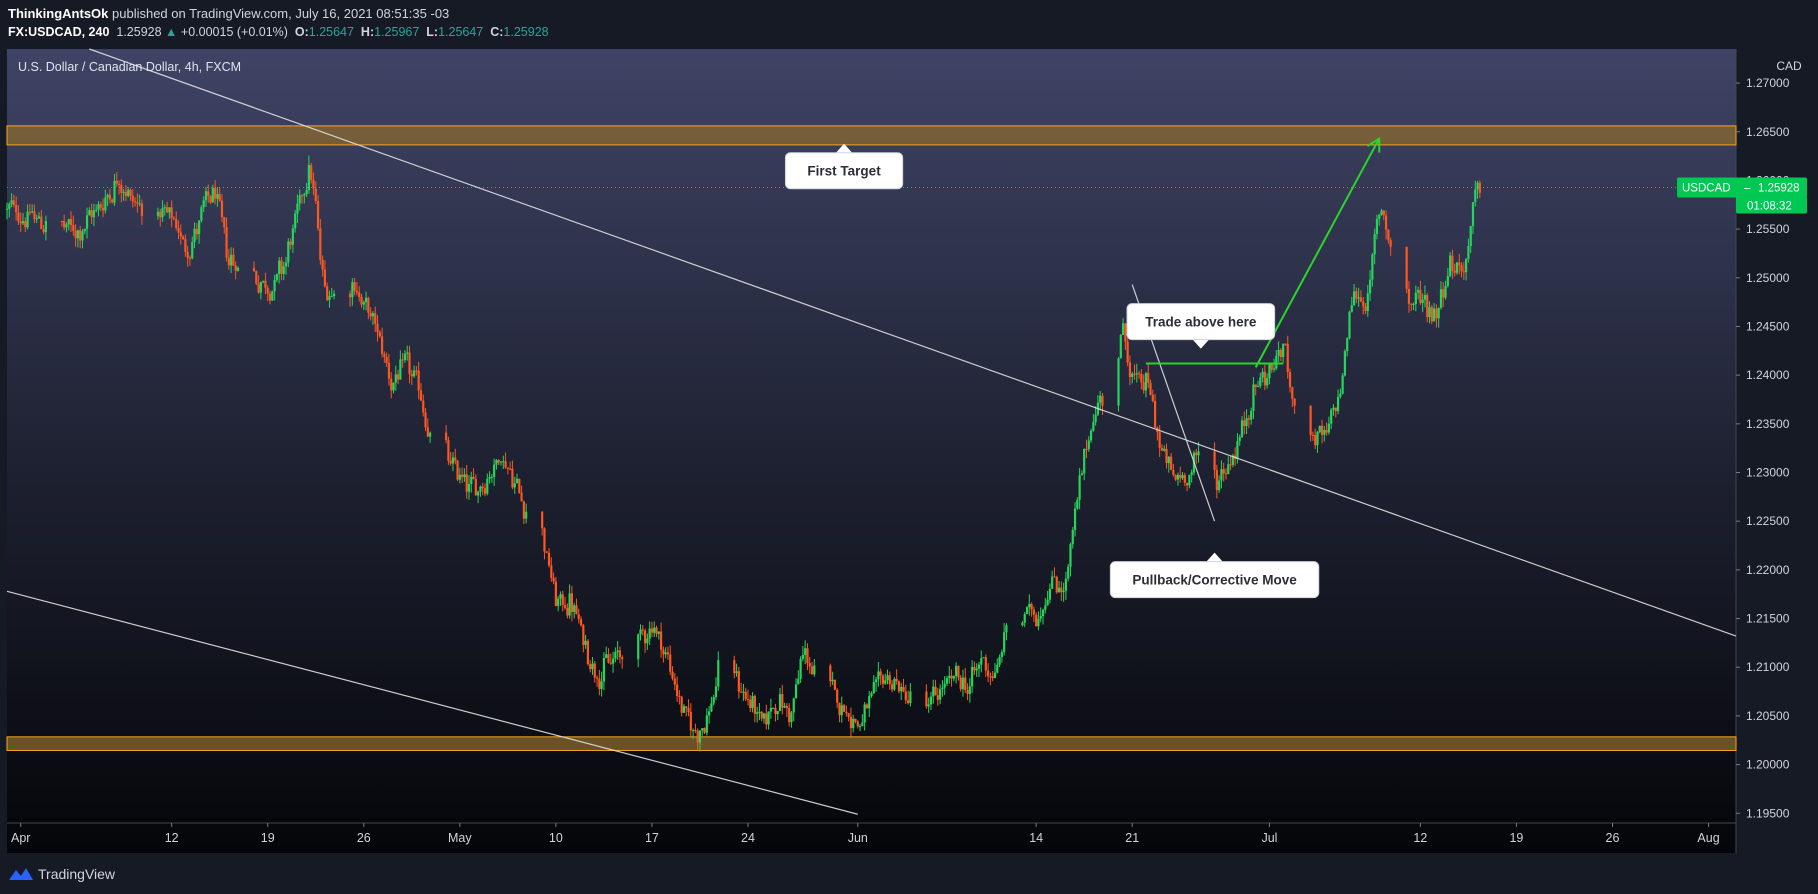 The width and height of the screenshot is (1818, 894). Describe the element at coordinates (1768, 326) in the screenshot. I see `price-tick-label-5: 1.24500` at that location.